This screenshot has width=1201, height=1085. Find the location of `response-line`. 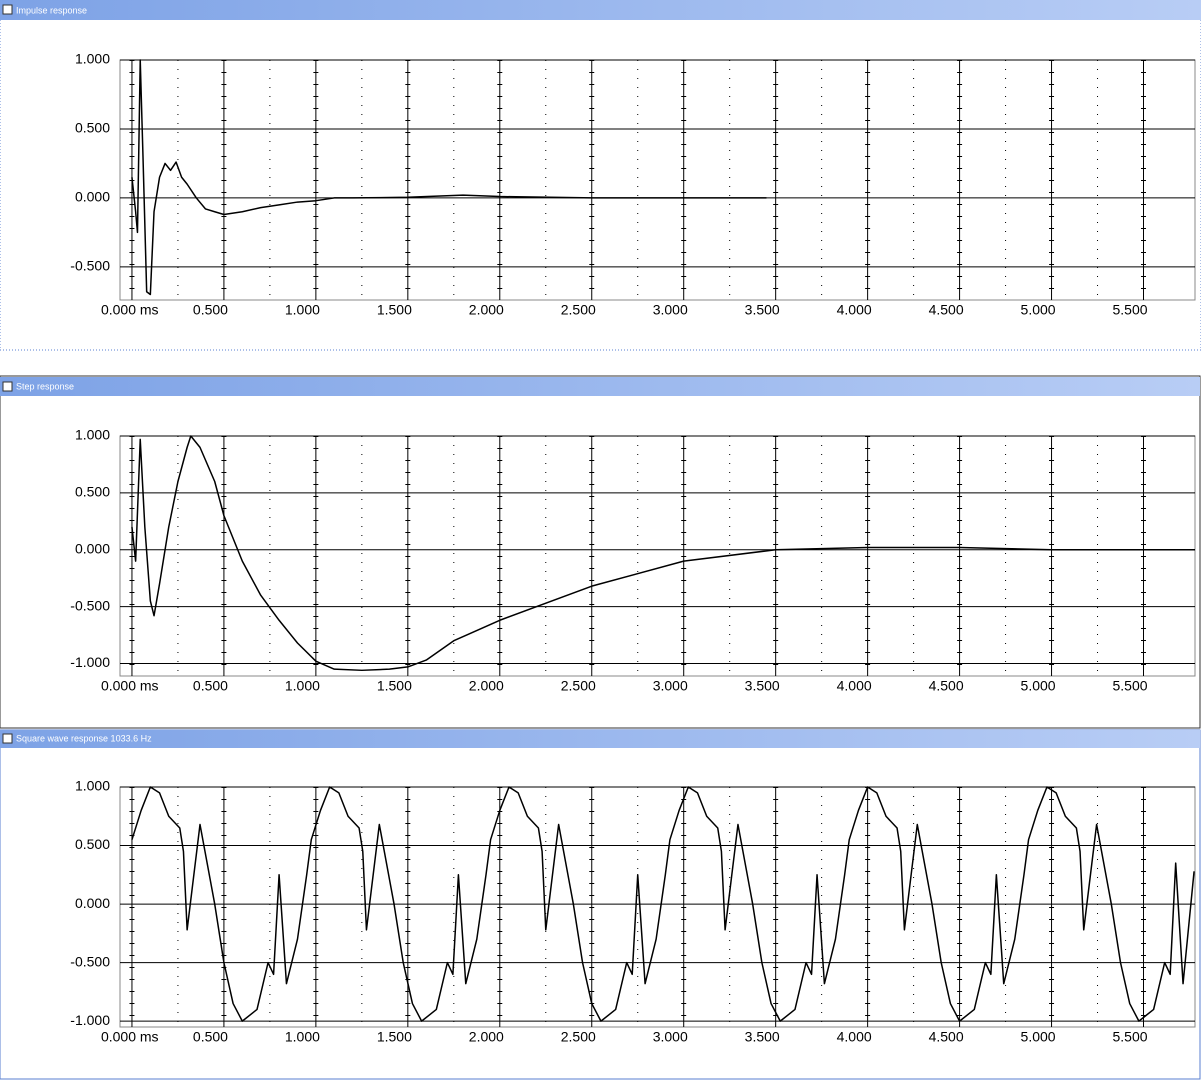

response-line is located at coordinates (449, 177).